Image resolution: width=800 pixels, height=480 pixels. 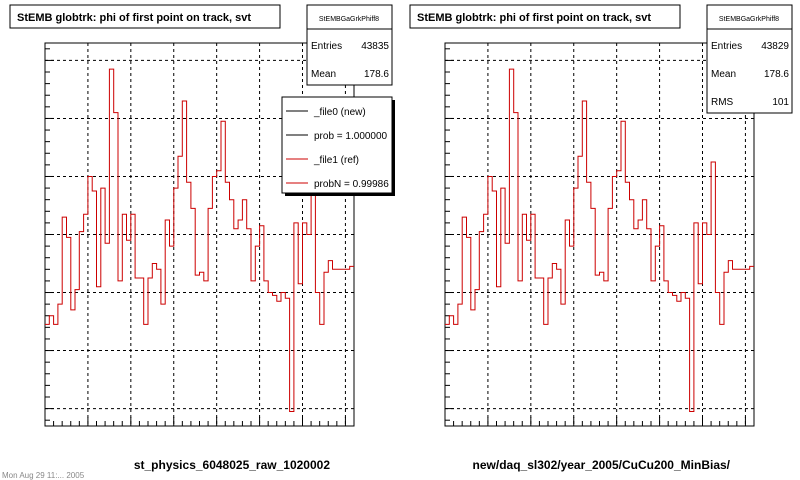 I want to click on legend-label-1: _file0 (new), so click(x=339, y=112).